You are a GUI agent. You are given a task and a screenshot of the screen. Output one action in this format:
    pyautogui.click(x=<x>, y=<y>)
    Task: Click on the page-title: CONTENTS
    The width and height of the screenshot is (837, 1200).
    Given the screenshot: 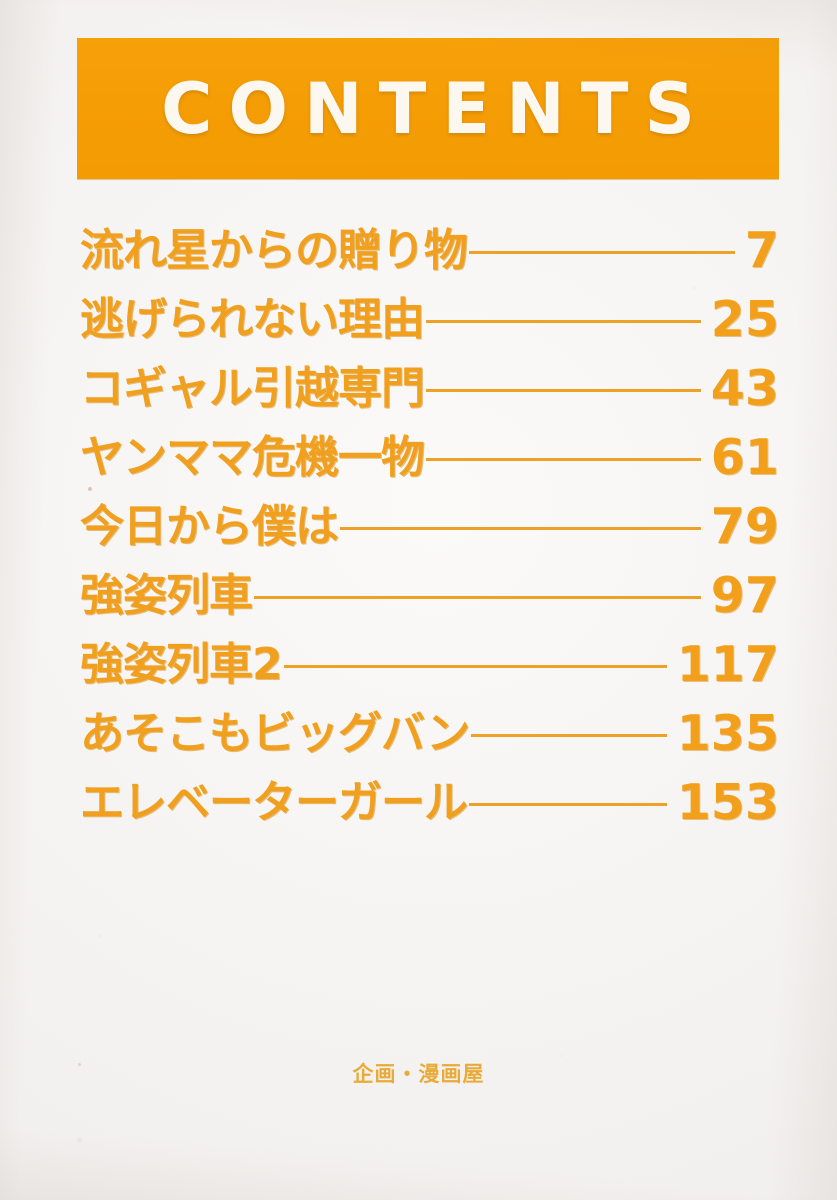 What is the action you would take?
    pyautogui.click(x=436, y=108)
    